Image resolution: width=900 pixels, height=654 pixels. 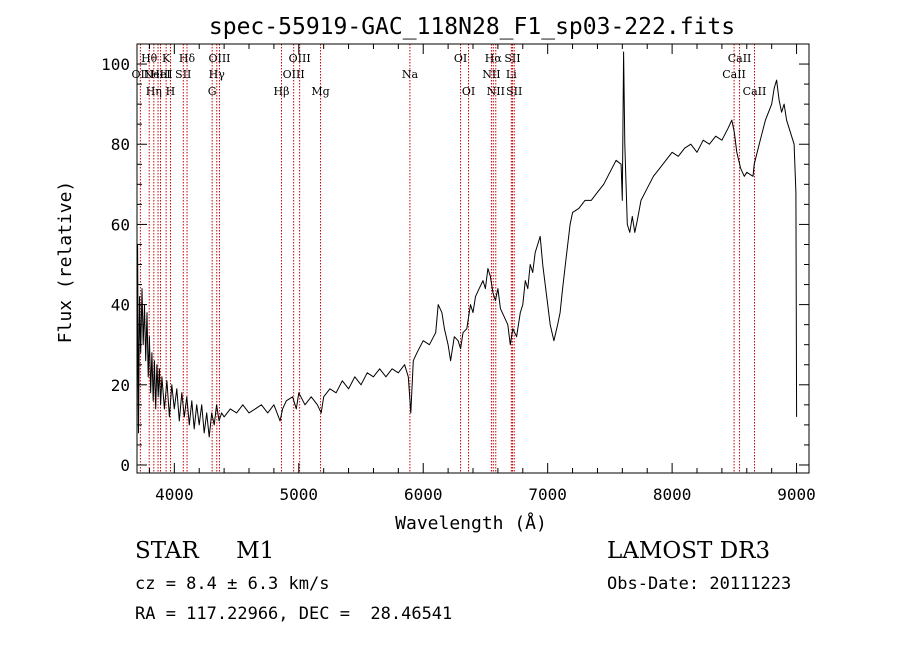 I want to click on y-tick-label-80: 80, so click(x=120, y=144).